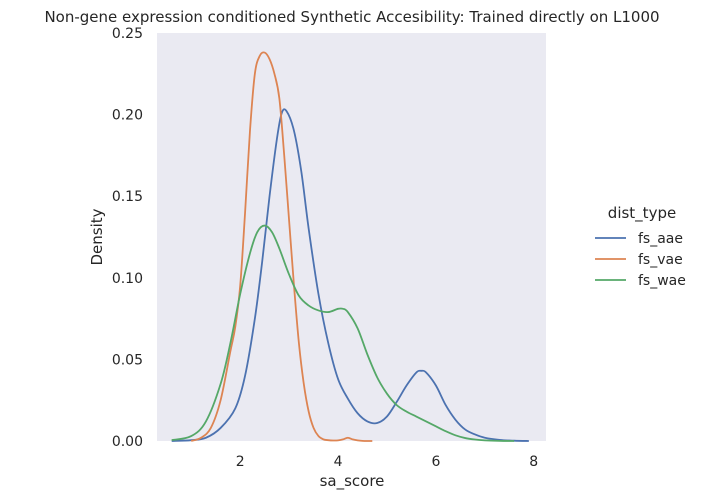 The image size is (704, 500). I want to click on legend-title: dist_type, so click(642, 213).